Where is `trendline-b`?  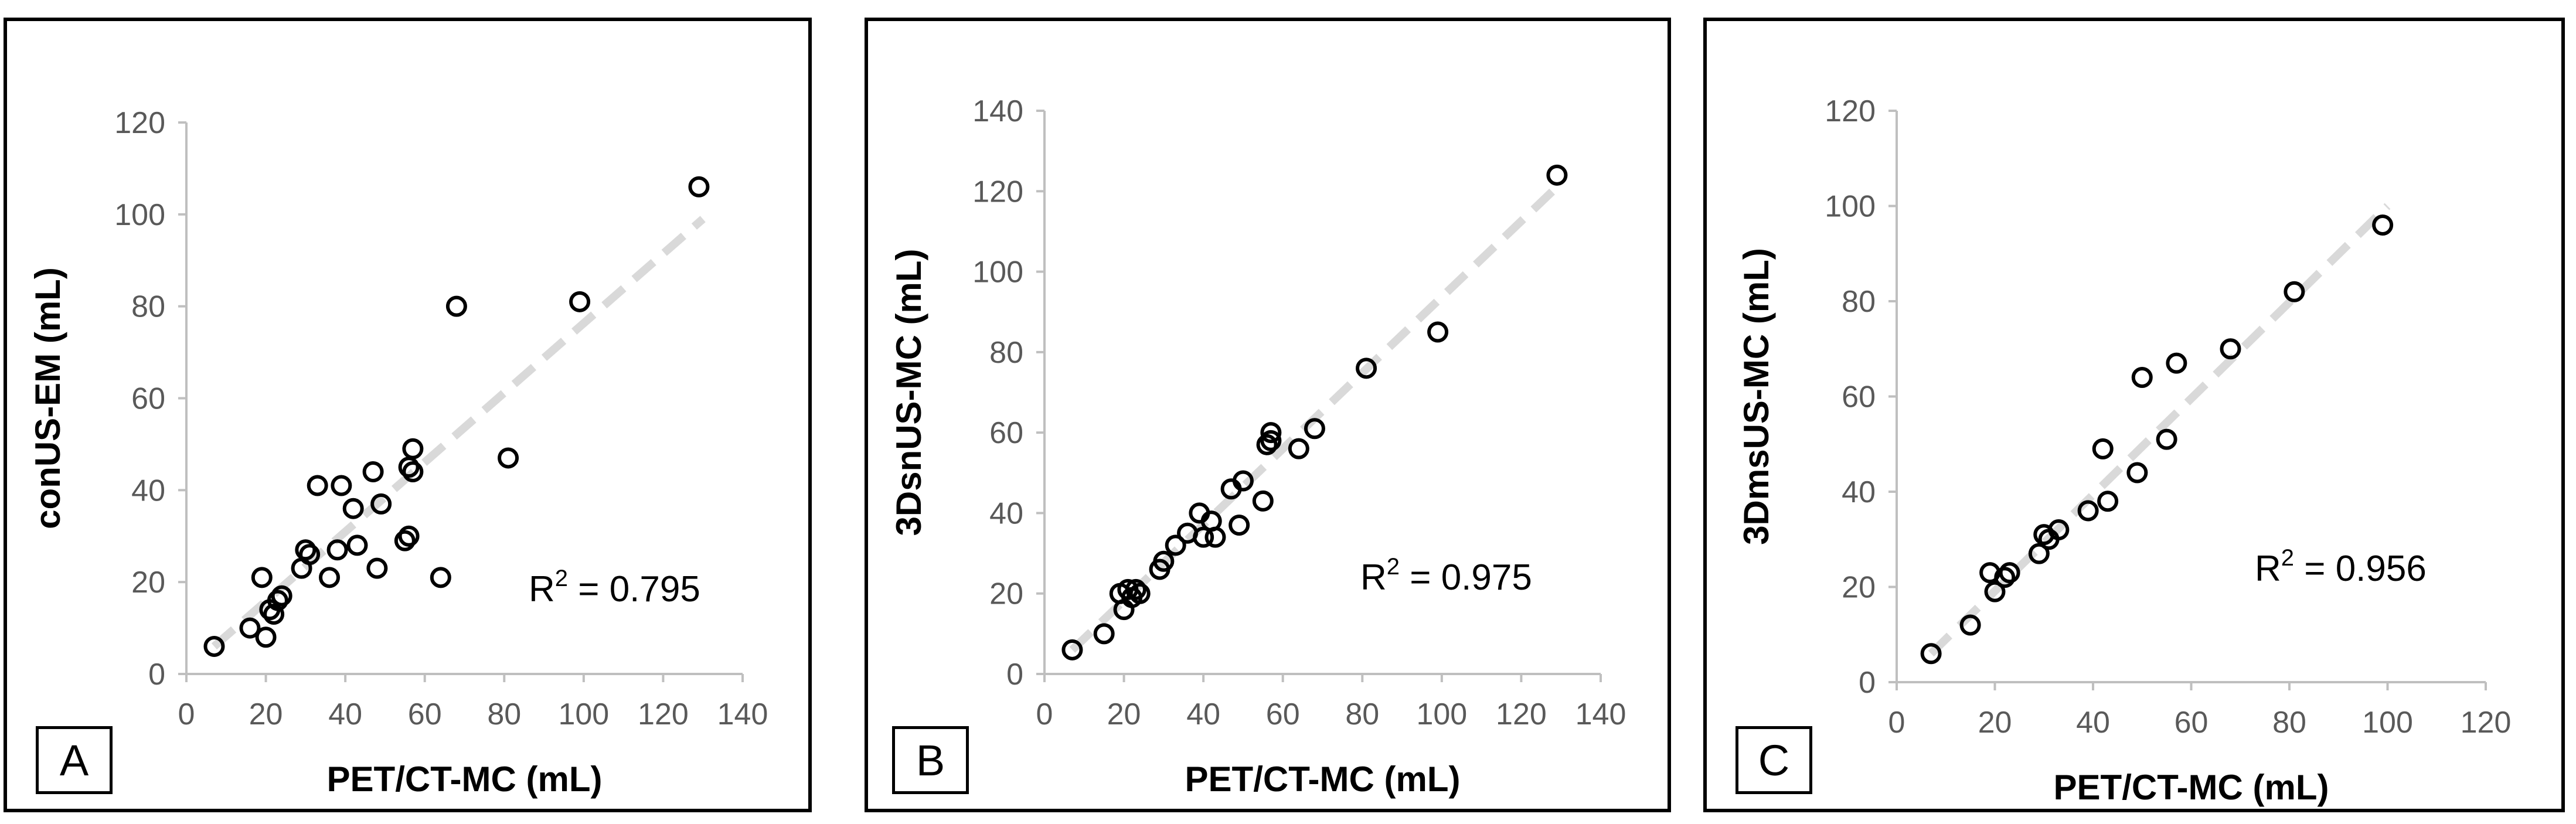
trendline-b is located at coordinates (1316, 416).